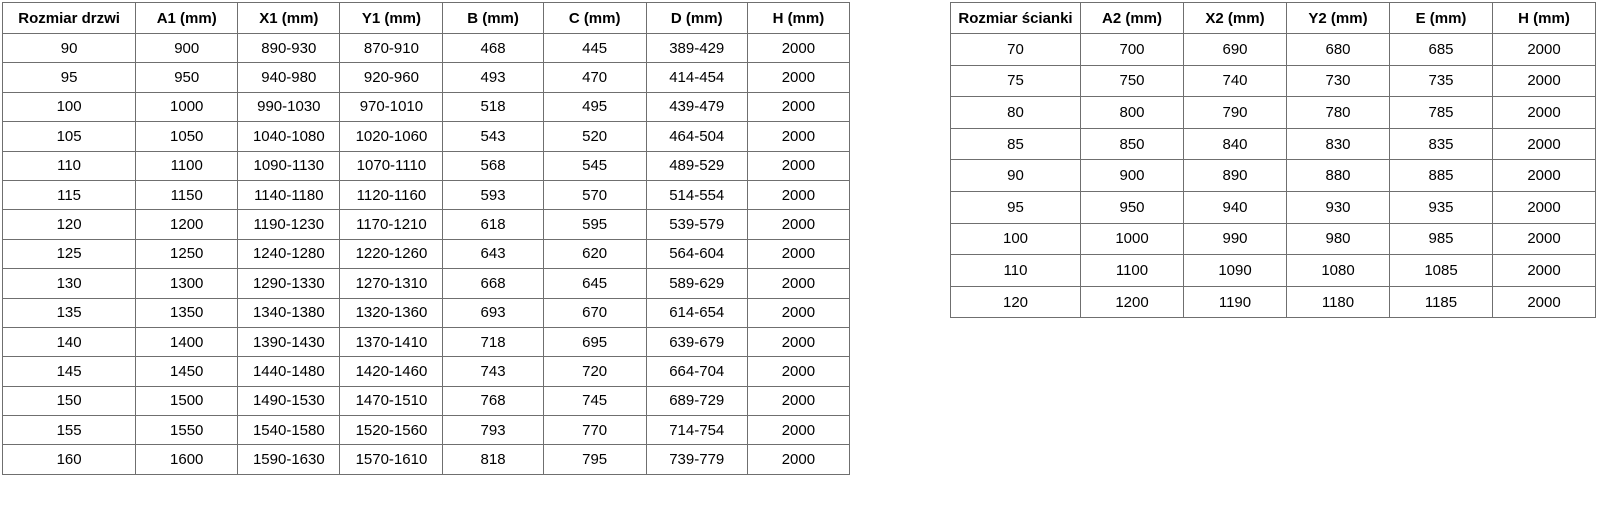 Image resolution: width=1600 pixels, height=514 pixels. What do you see at coordinates (1441, 49) in the screenshot?
I see `table-cell: 685` at bounding box center [1441, 49].